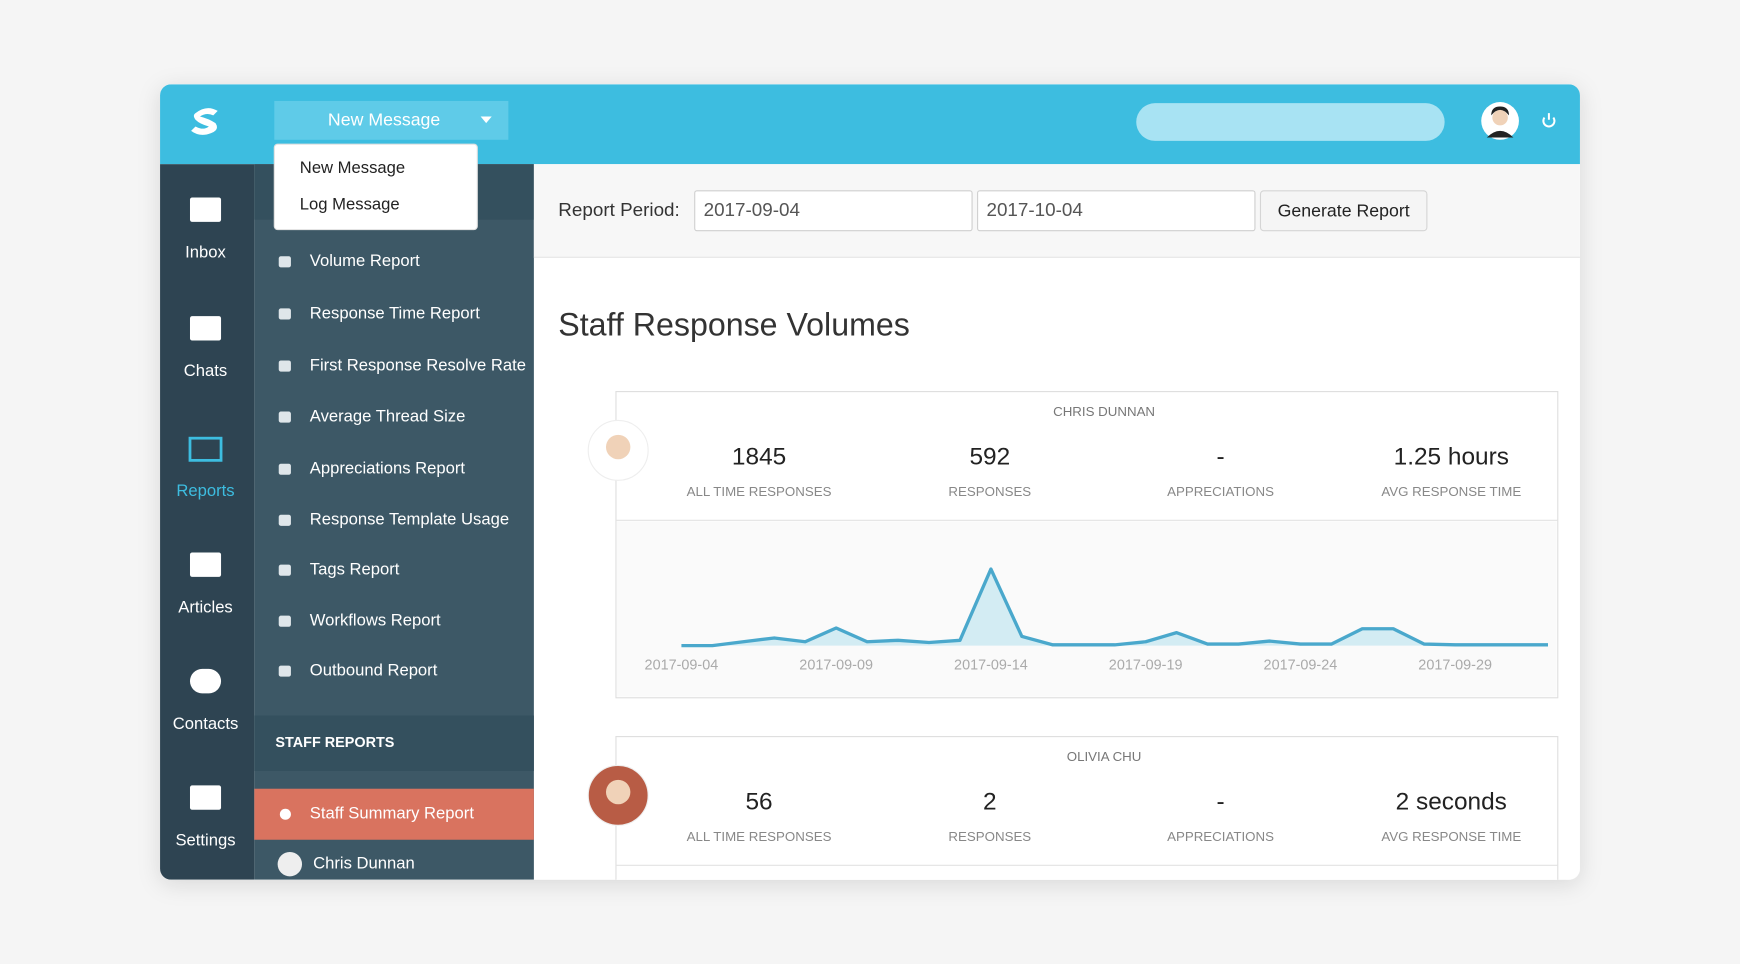 The width and height of the screenshot is (1740, 964). What do you see at coordinates (204, 121) in the screenshot?
I see `logo` at bounding box center [204, 121].